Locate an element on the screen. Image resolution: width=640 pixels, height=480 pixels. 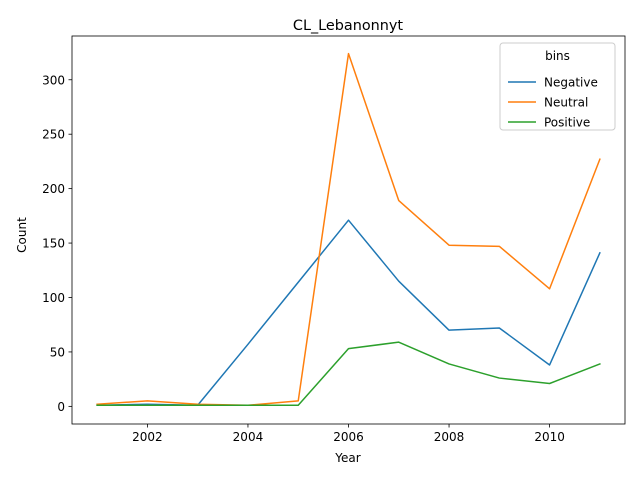
y-tick-label: 150 is located at coordinates (53, 244).